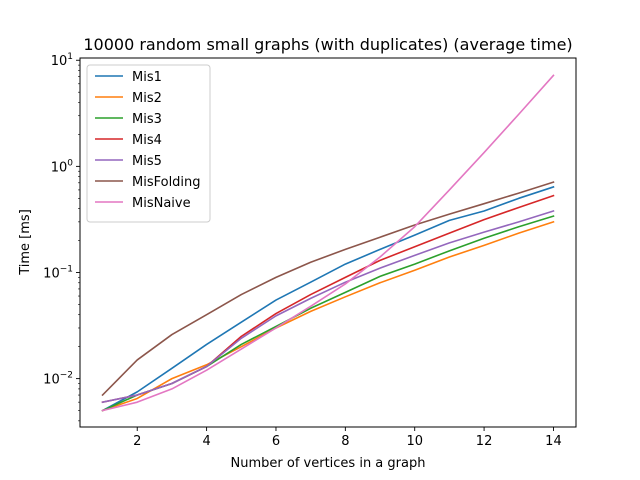 This screenshot has height=480, width=640. Describe the element at coordinates (58, 379) in the screenshot. I see `y-tick-label: 10⁻²` at that location.